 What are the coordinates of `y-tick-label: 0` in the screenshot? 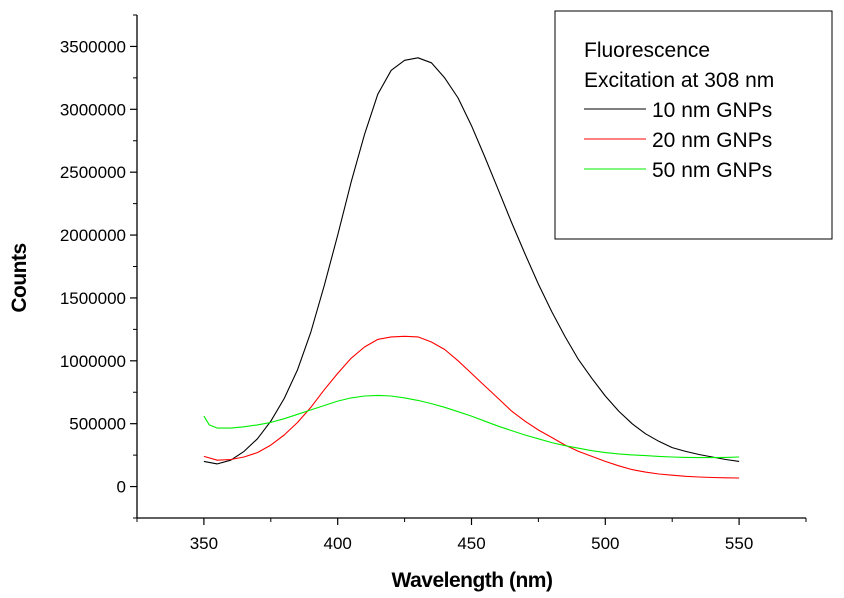 It's located at (121, 487).